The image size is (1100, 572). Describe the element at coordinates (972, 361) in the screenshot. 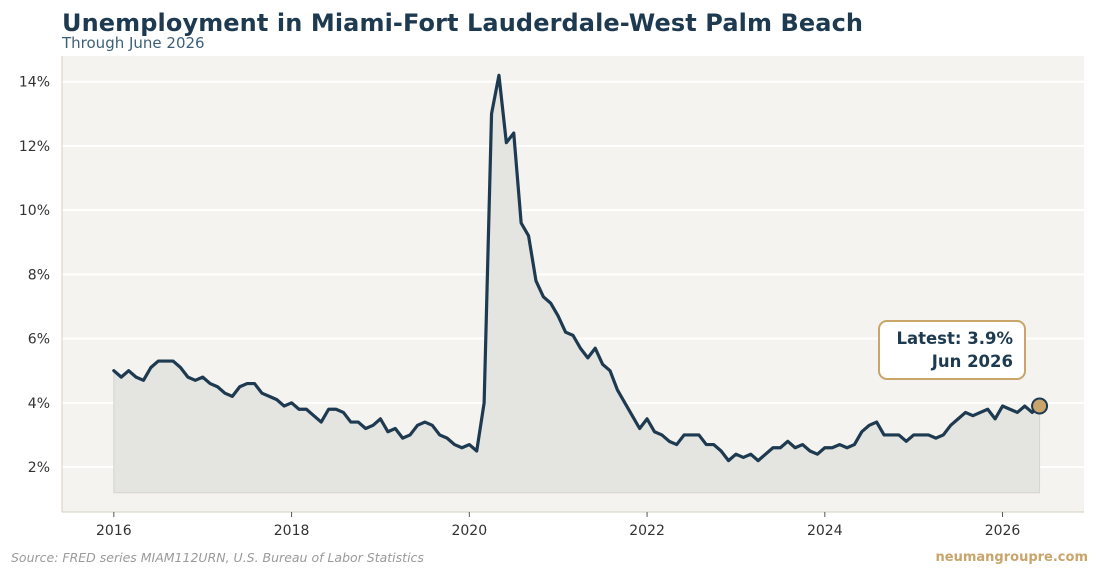

I see `callout-latest-date: Jun 2026` at that location.